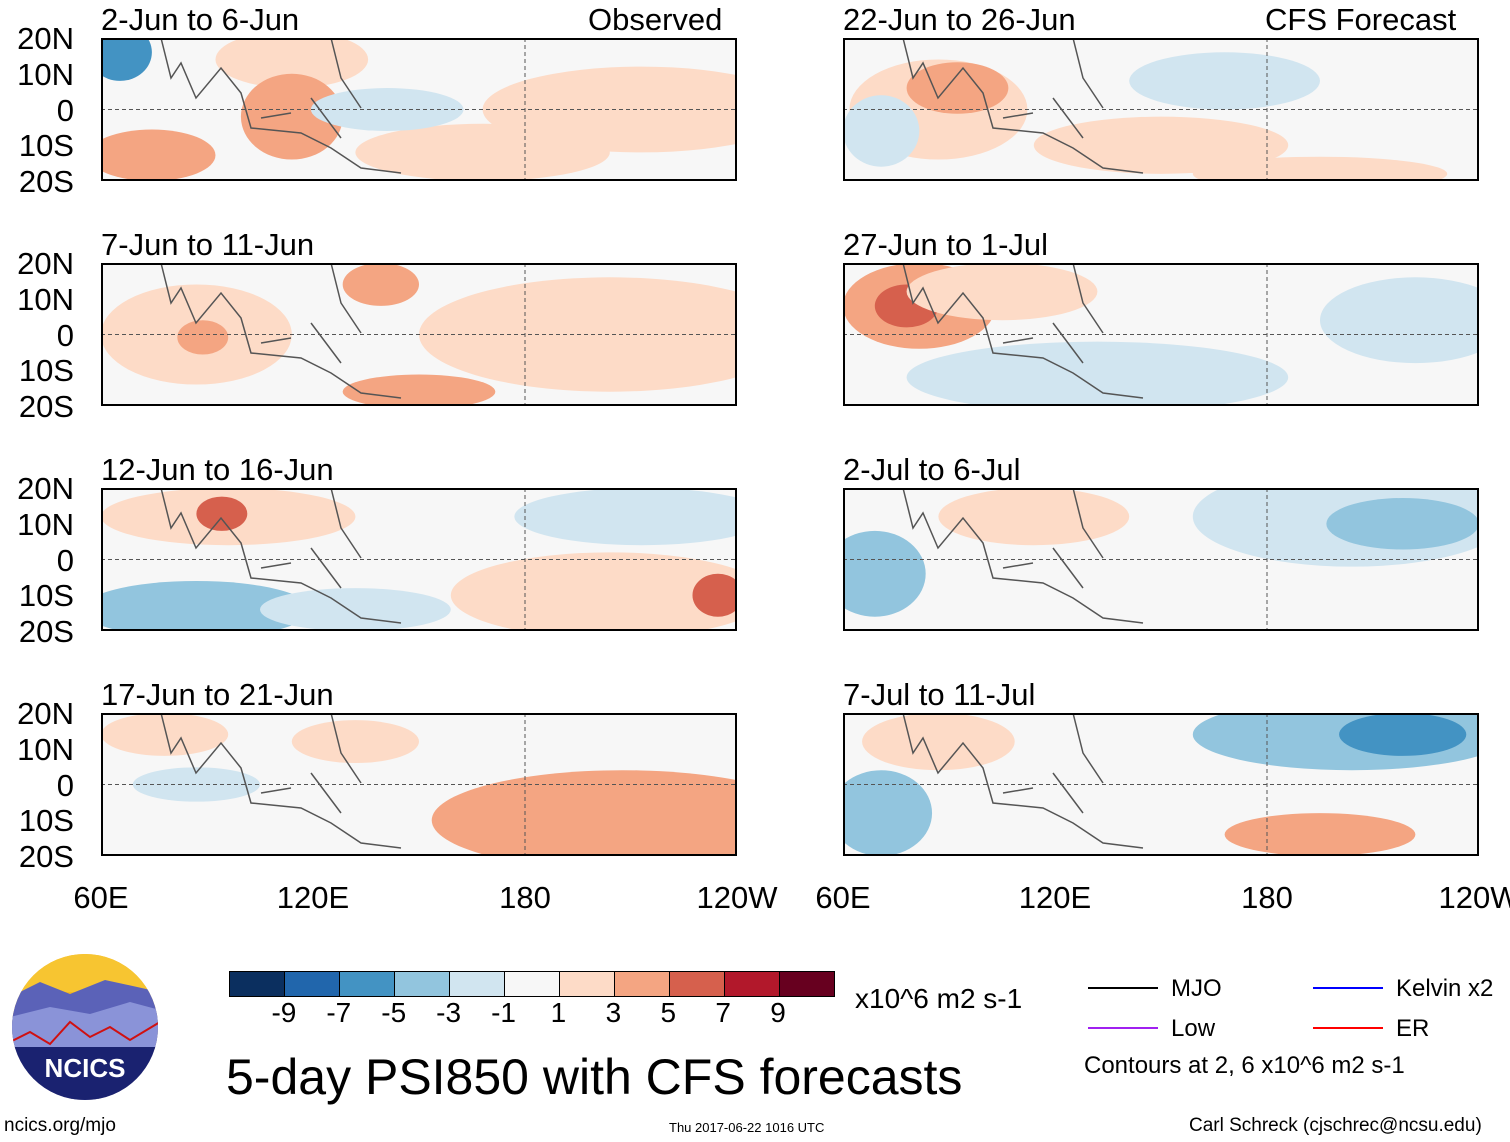 This screenshot has width=1510, height=1142. Describe the element at coordinates (1335, 1125) in the screenshot. I see `footer-credit: Carl Schreck (cjschrec@ncsu.edu)` at that location.